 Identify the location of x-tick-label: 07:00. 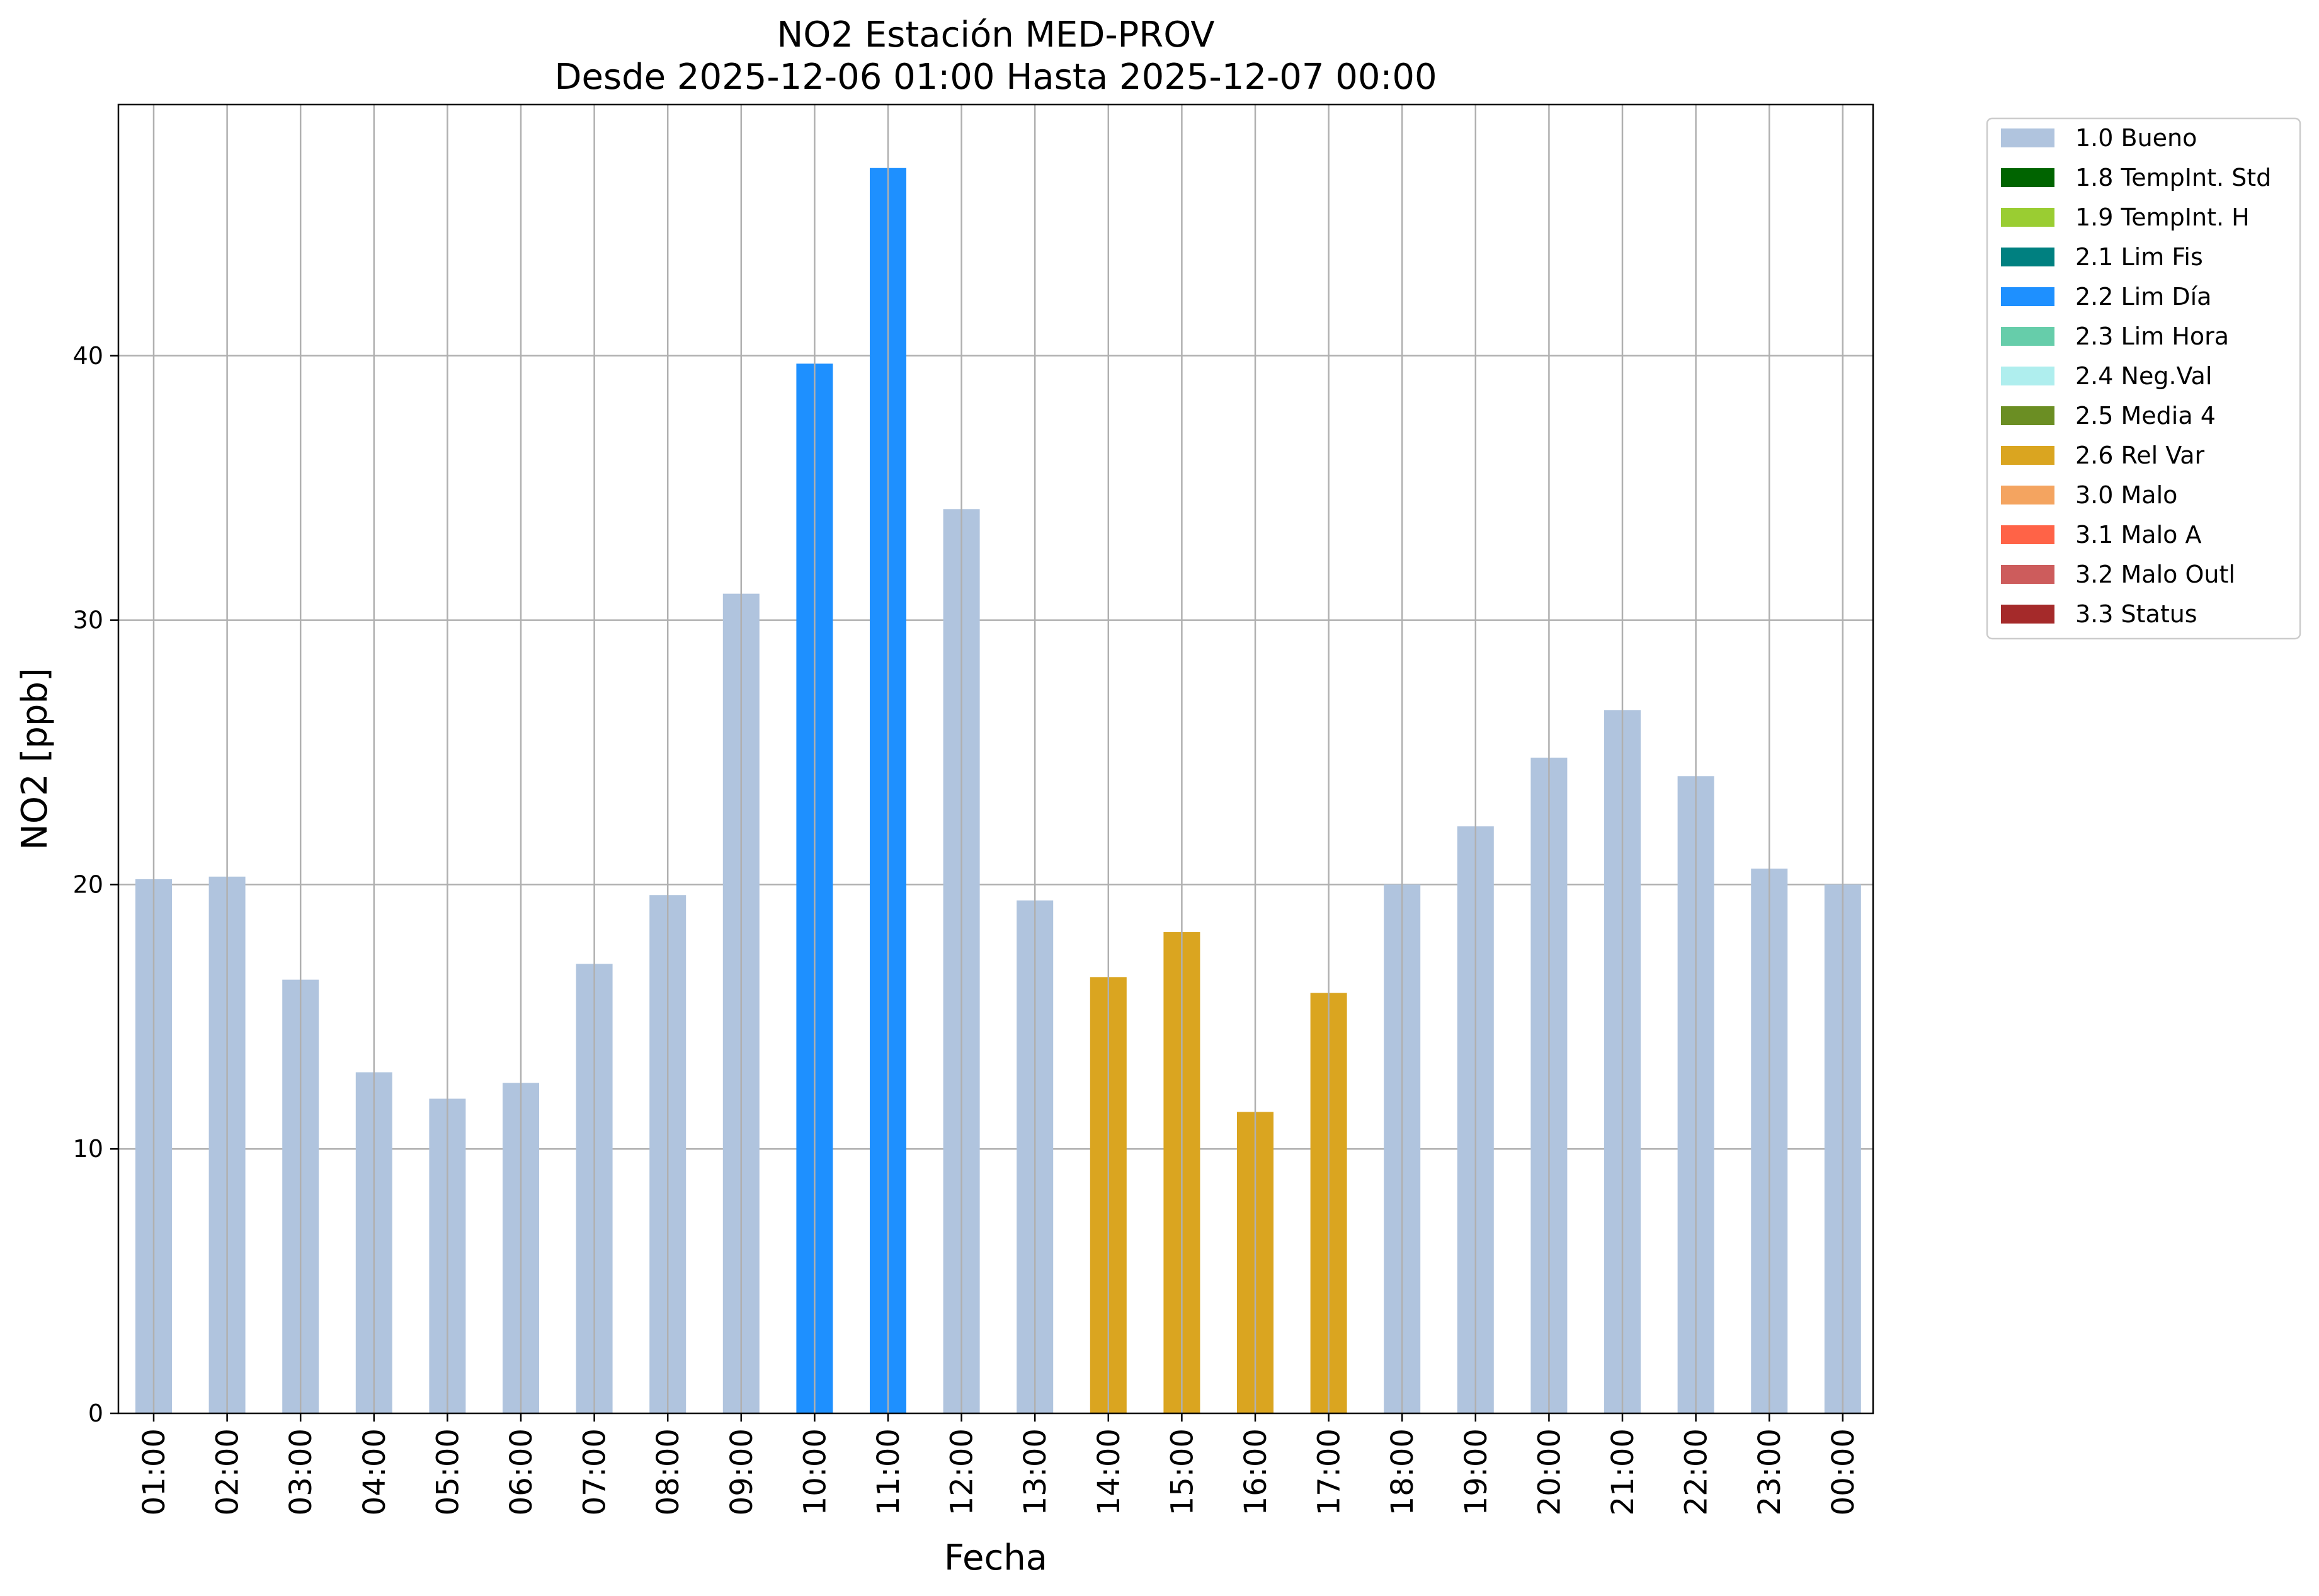
(595, 1471).